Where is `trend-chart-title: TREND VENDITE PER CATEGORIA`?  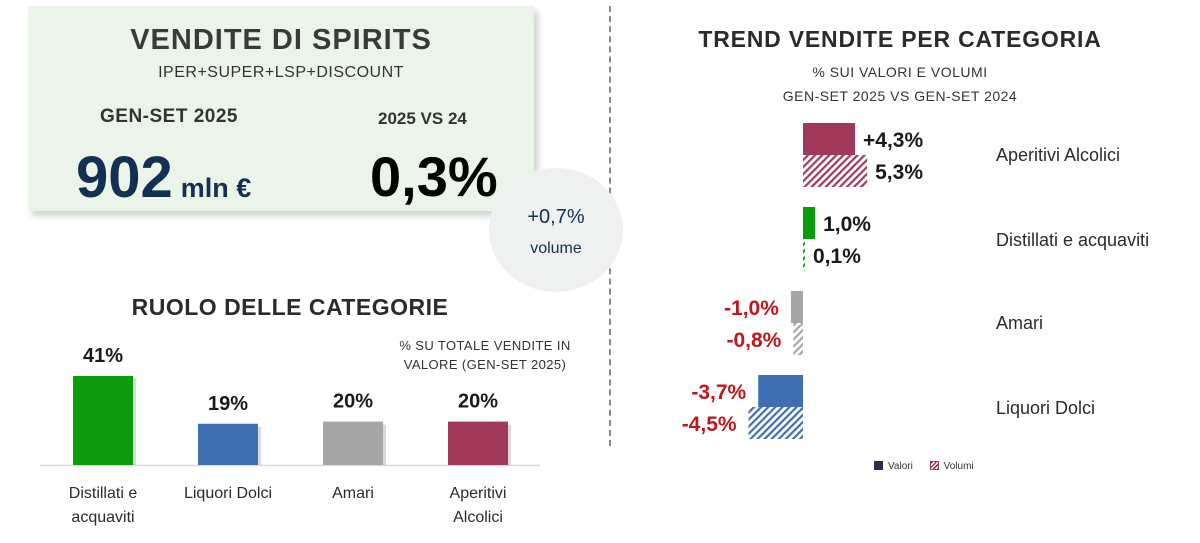 trend-chart-title: TREND VENDITE PER CATEGORIA is located at coordinates (900, 39).